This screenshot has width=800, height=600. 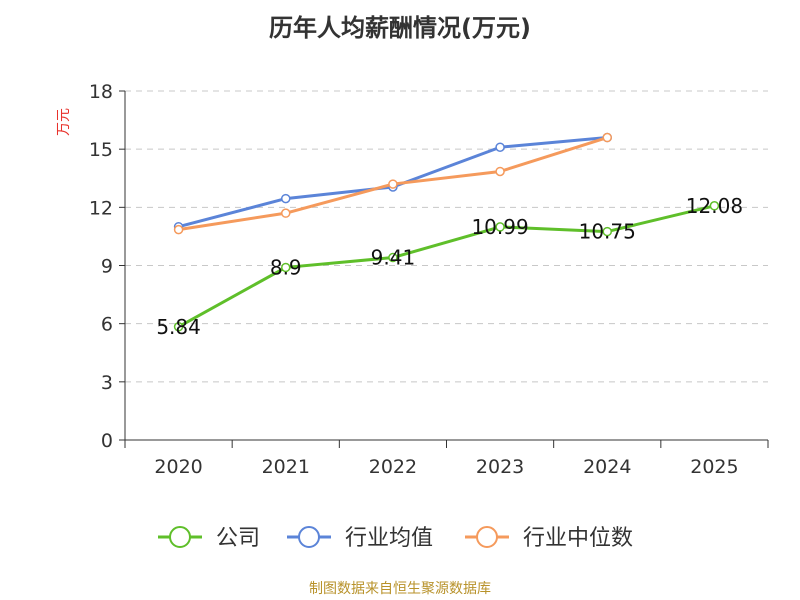 What do you see at coordinates (578, 538) in the screenshot?
I see `legend-label-2: 行业中位数` at bounding box center [578, 538].